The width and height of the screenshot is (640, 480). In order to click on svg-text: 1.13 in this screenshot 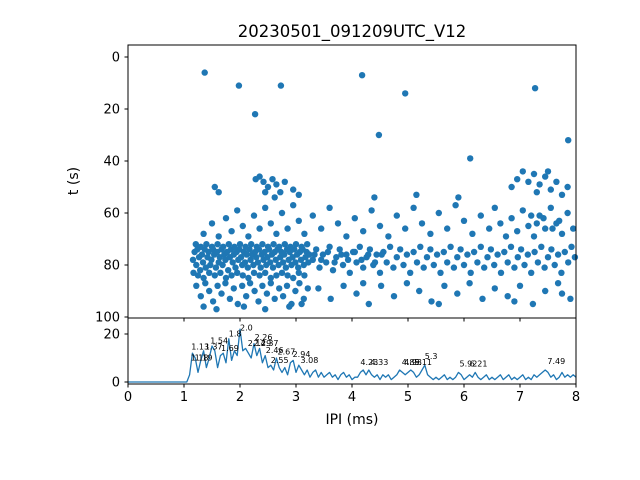, I will do `click(200, 347)`.